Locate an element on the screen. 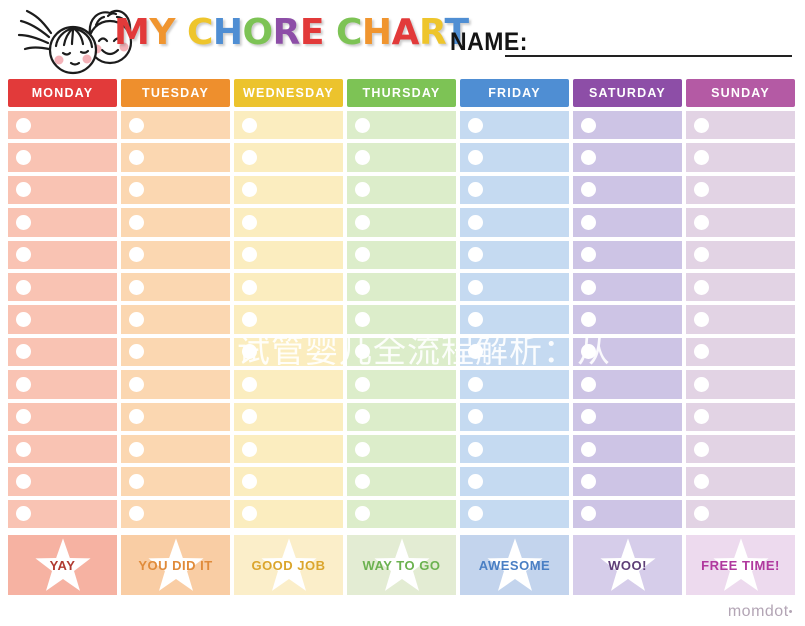  reward-cell-sunday: FREE TIME! is located at coordinates (740, 565).